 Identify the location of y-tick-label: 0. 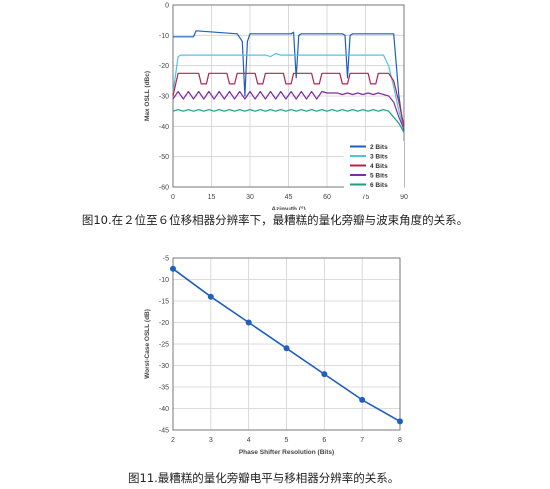
(167, 6).